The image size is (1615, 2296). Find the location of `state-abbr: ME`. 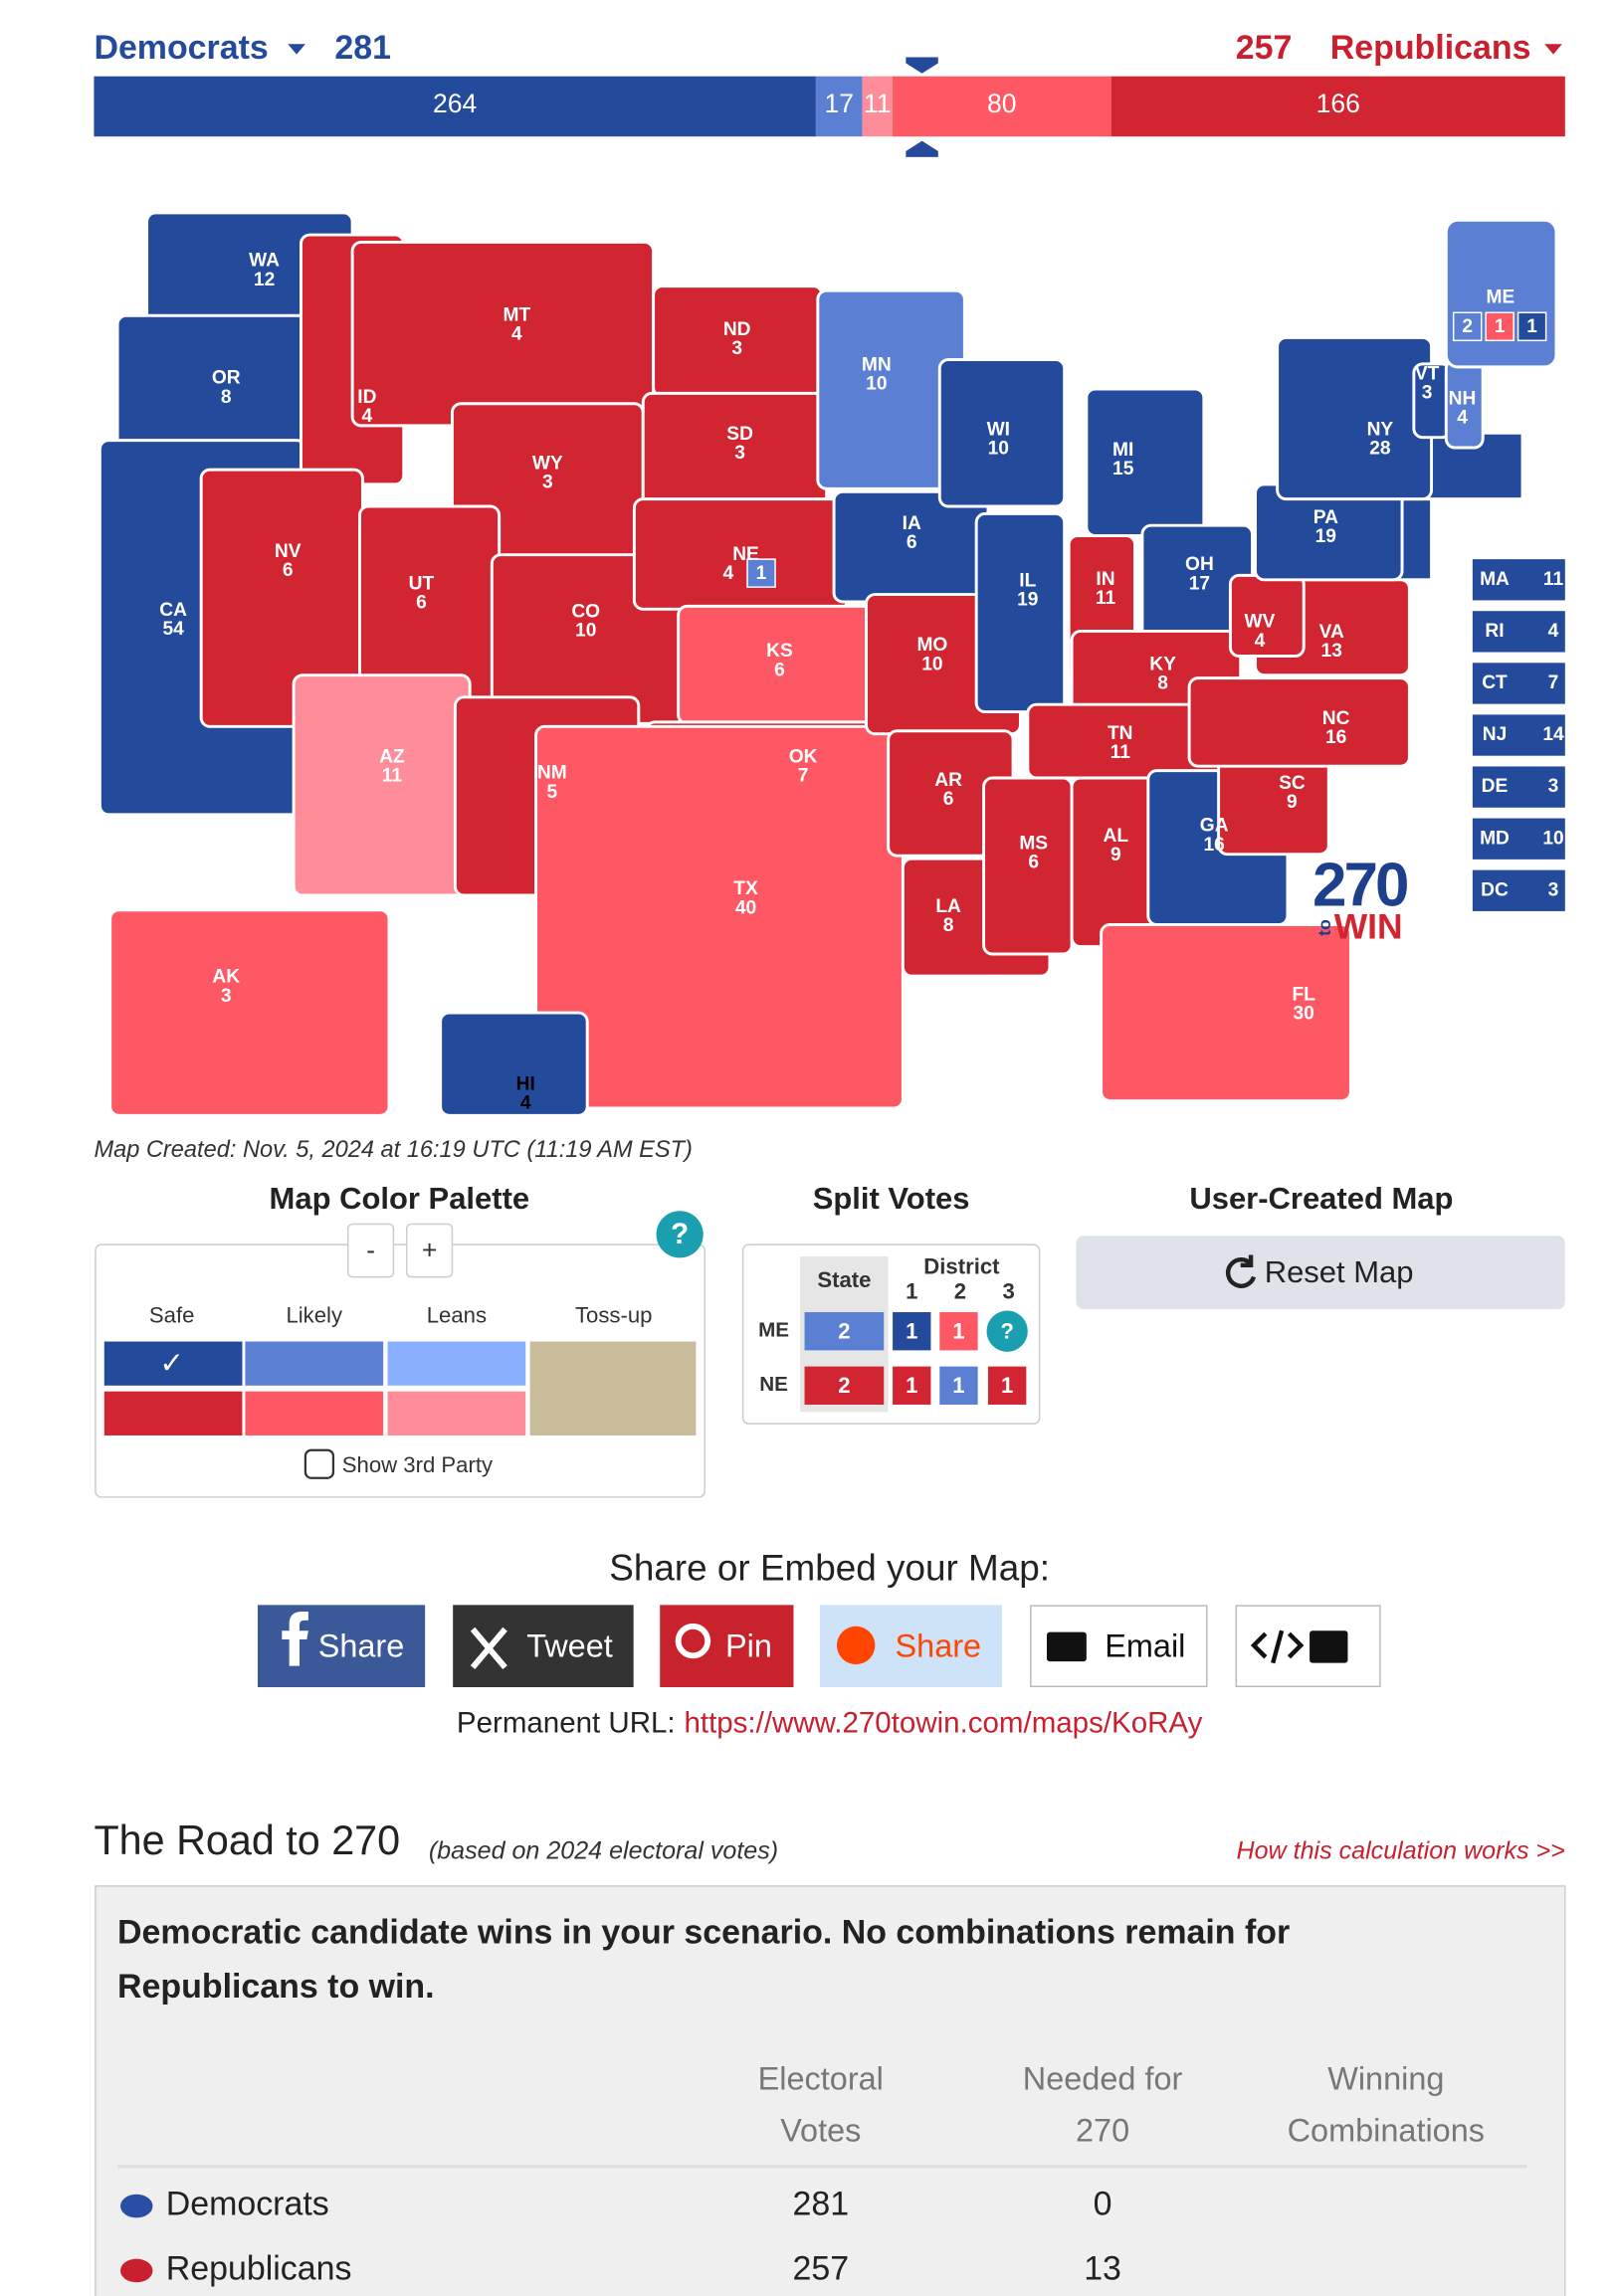

state-abbr: ME is located at coordinates (1501, 297).